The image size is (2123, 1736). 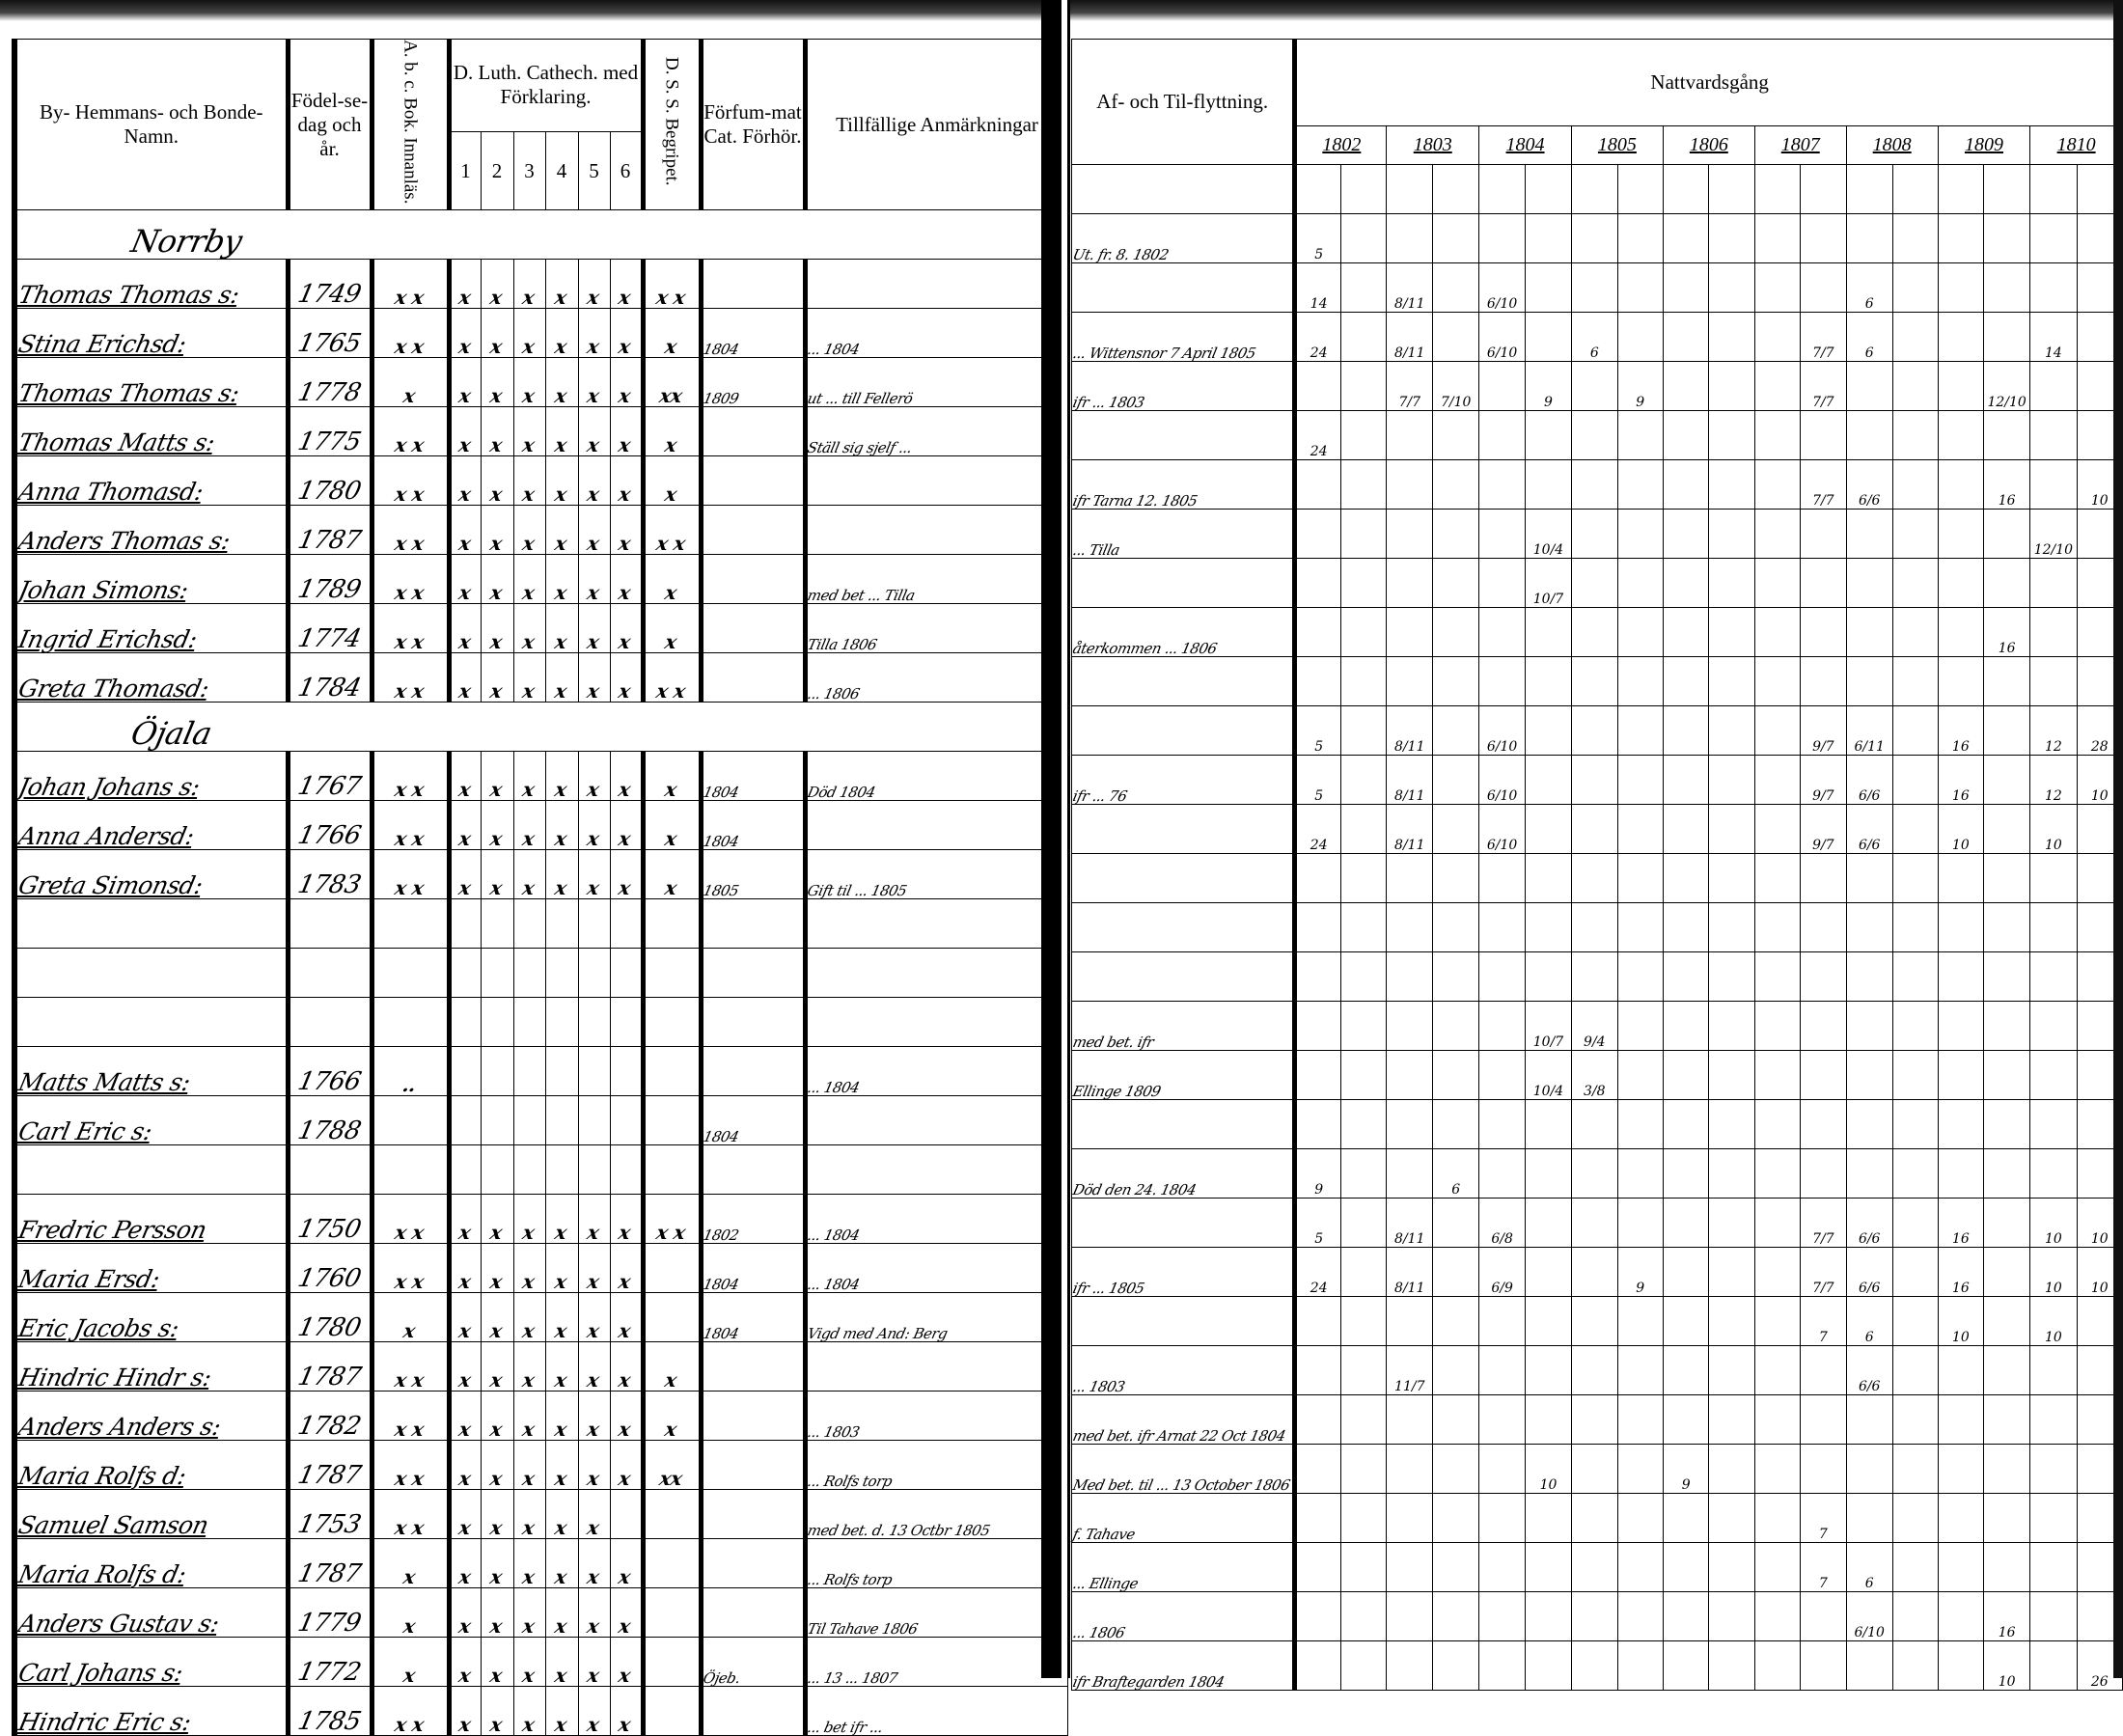 What do you see at coordinates (329, 431) in the screenshot?
I see `birth-year: 1775` at bounding box center [329, 431].